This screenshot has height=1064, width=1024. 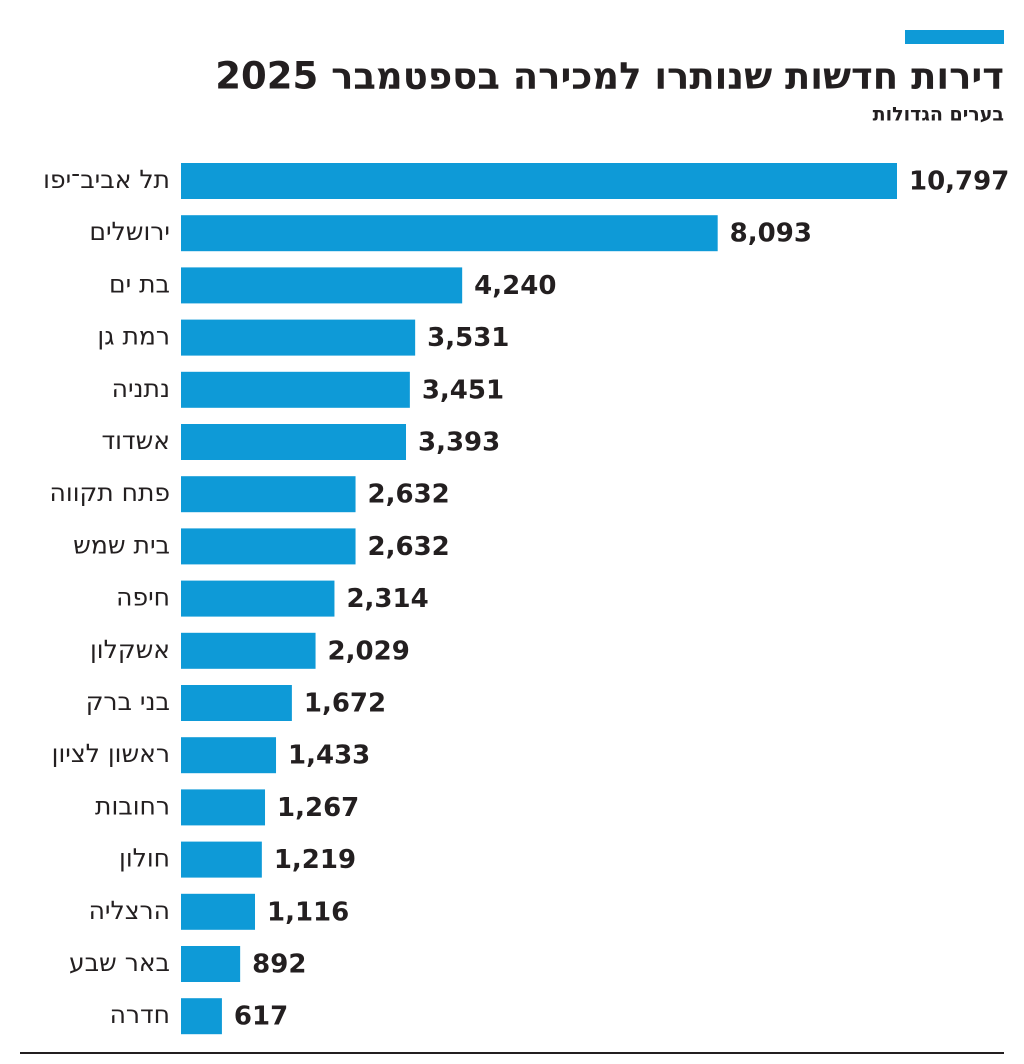 I want to click on value-label: 1,267, so click(x=318, y=808).